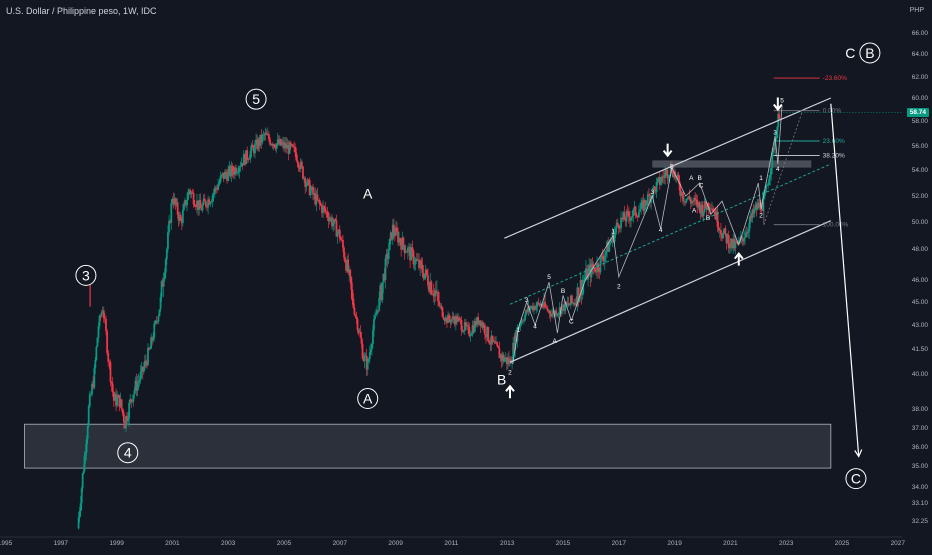 The height and width of the screenshot is (555, 932). I want to click on x-tick-label: 2015, so click(563, 543).